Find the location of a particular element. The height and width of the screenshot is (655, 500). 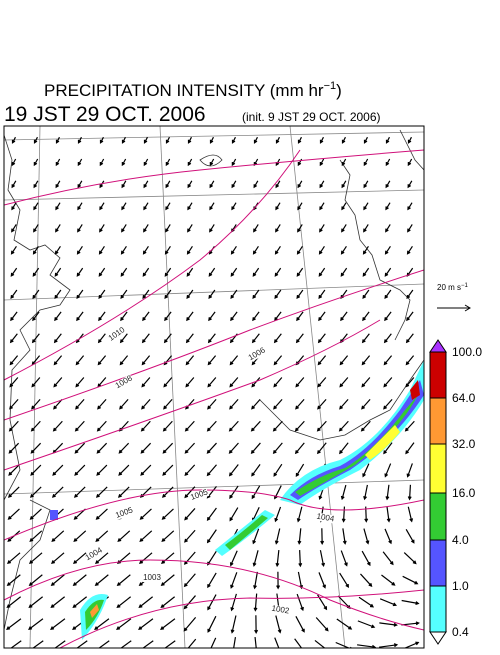

colorbar: 100.0 64.0 32.0 16.0 4.0 1.0 0.4 is located at coordinates (455, 492).